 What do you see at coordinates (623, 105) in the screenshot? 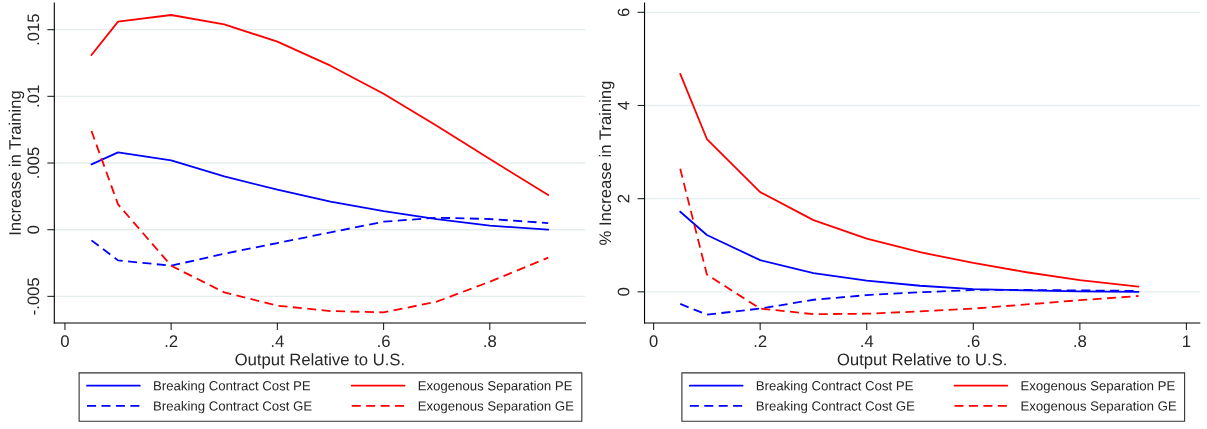
I see `y-tick-label: 4` at bounding box center [623, 105].